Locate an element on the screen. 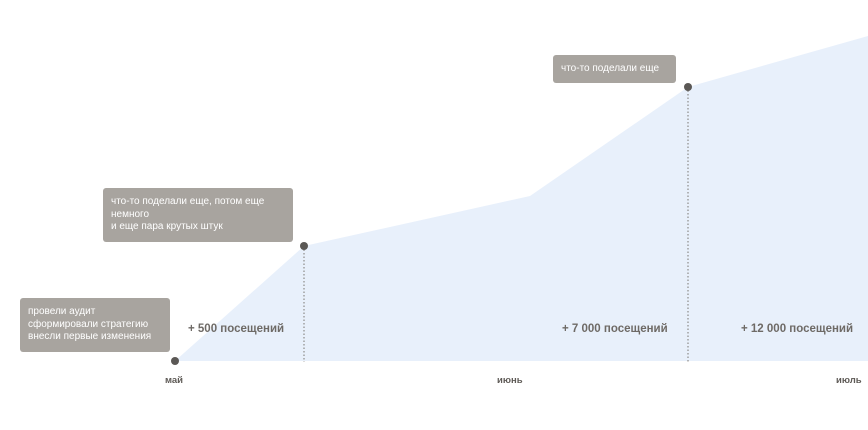 The image size is (868, 430). milestone-3-line-1: что-то поделали еще is located at coordinates (610, 68).